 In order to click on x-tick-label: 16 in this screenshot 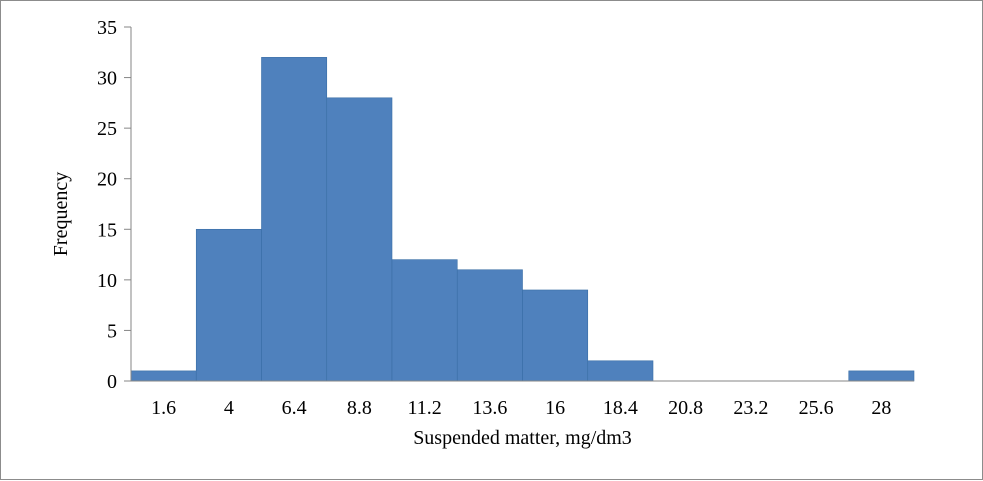, I will do `click(555, 408)`.